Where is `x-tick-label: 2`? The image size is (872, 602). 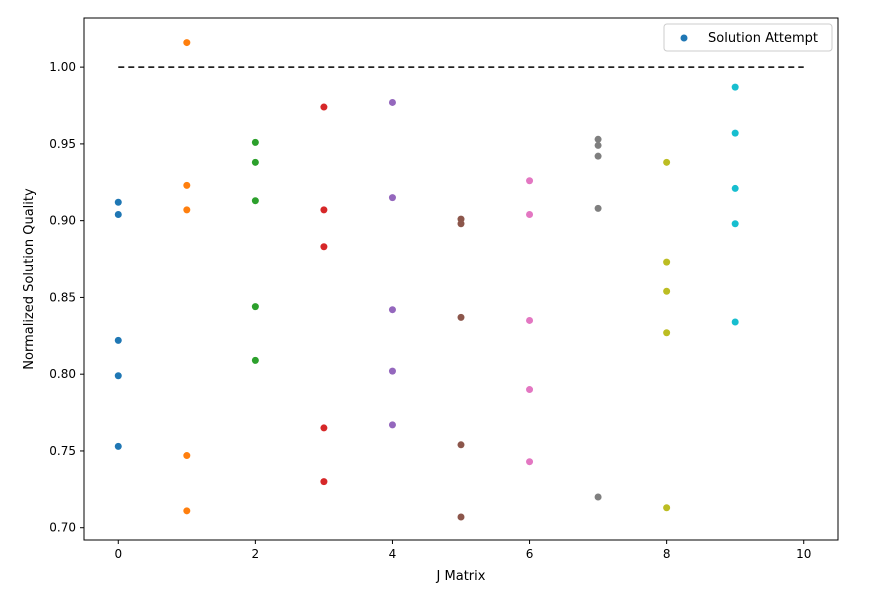
x-tick-label: 2 is located at coordinates (256, 554).